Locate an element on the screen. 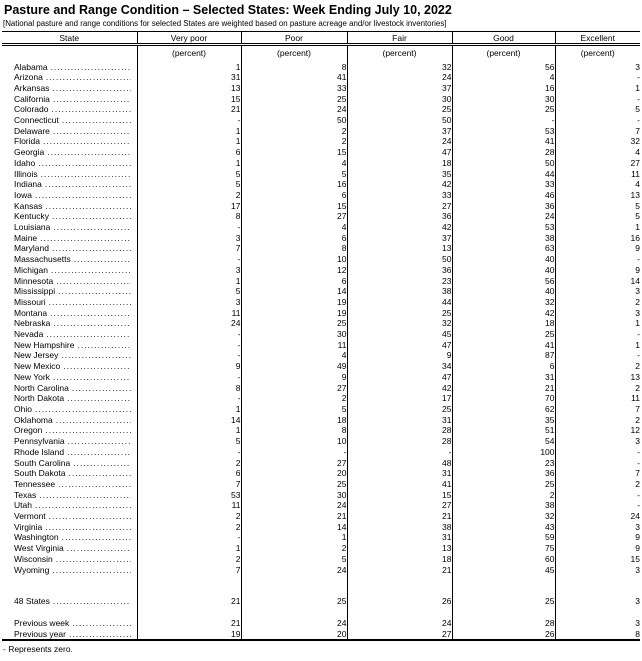  state-label: Delaware is located at coordinates (32, 130).